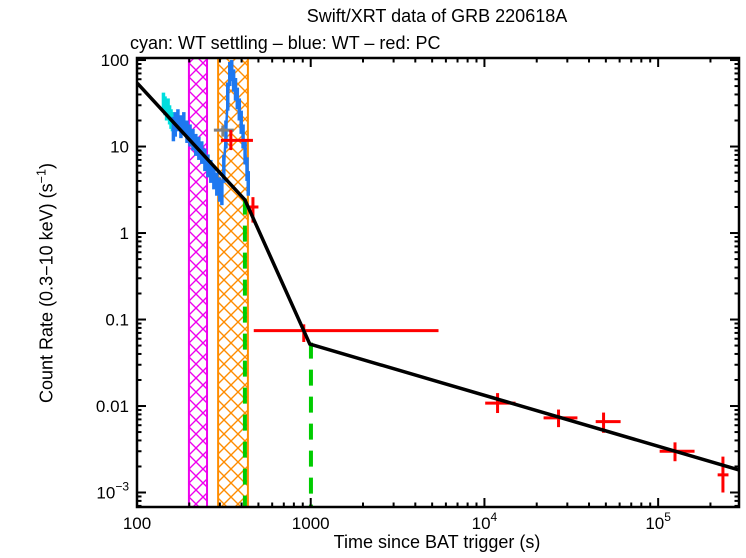 This screenshot has width=746, height=558. I want to click on y-tick-label: 10⁻³, so click(112, 491).